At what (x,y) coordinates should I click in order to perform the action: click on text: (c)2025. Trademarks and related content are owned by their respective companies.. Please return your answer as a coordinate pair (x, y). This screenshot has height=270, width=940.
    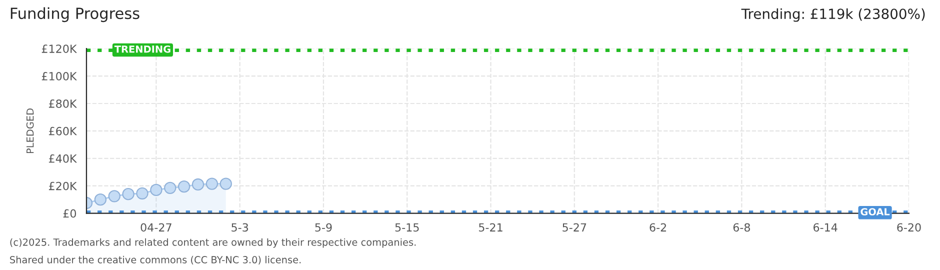
    Looking at the image, I should click on (213, 243).